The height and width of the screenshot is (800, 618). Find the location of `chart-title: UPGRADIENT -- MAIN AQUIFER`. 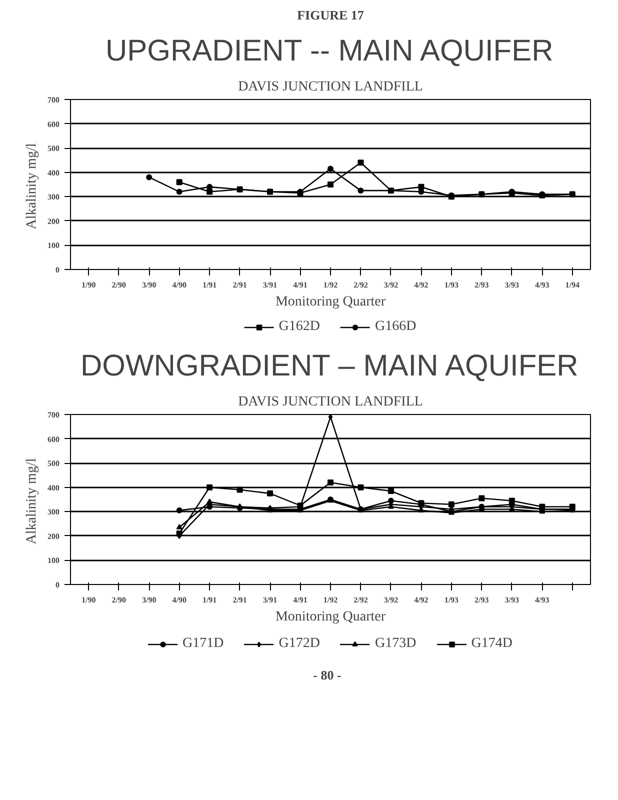

chart-title: UPGRADIENT -- MAIN AQUIFER is located at coordinates (329, 51).